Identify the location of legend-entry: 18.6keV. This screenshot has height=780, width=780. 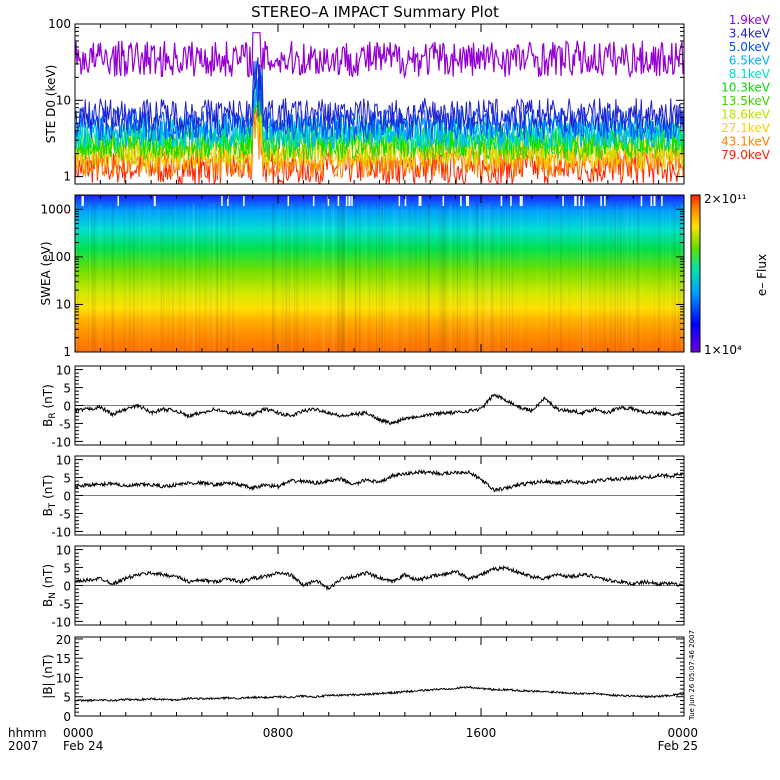
(746, 115).